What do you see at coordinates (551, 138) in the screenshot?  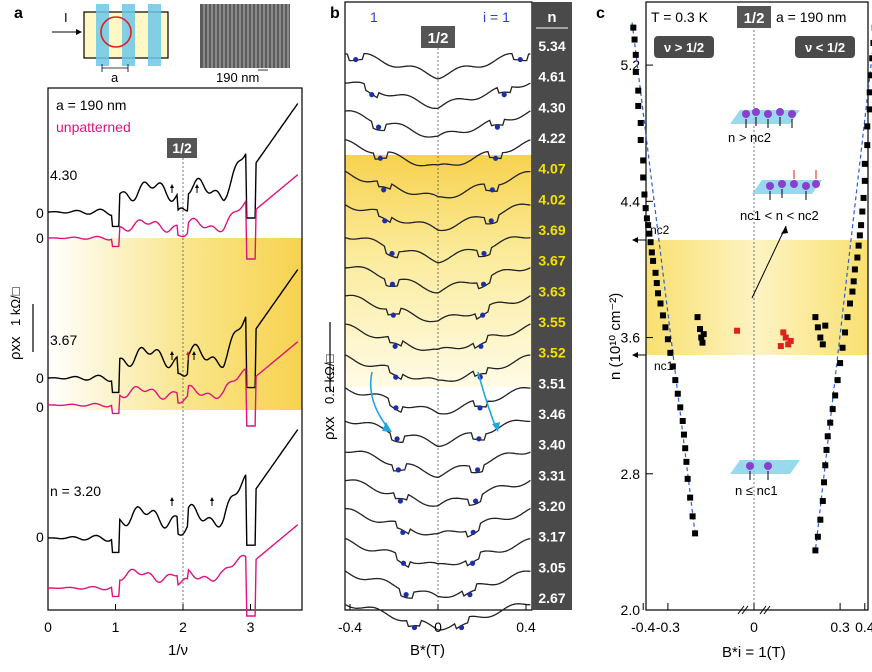 I see `n-value: 4.22` at bounding box center [551, 138].